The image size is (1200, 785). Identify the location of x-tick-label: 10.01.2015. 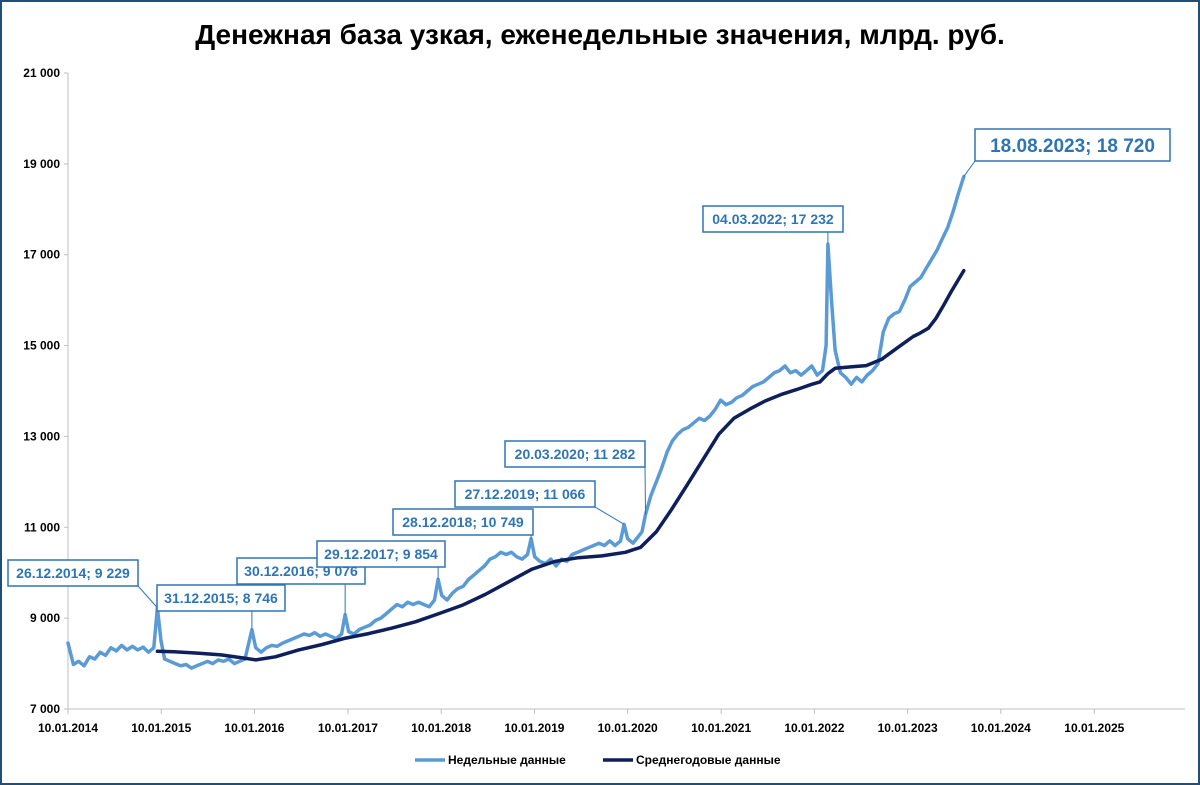
(161, 728).